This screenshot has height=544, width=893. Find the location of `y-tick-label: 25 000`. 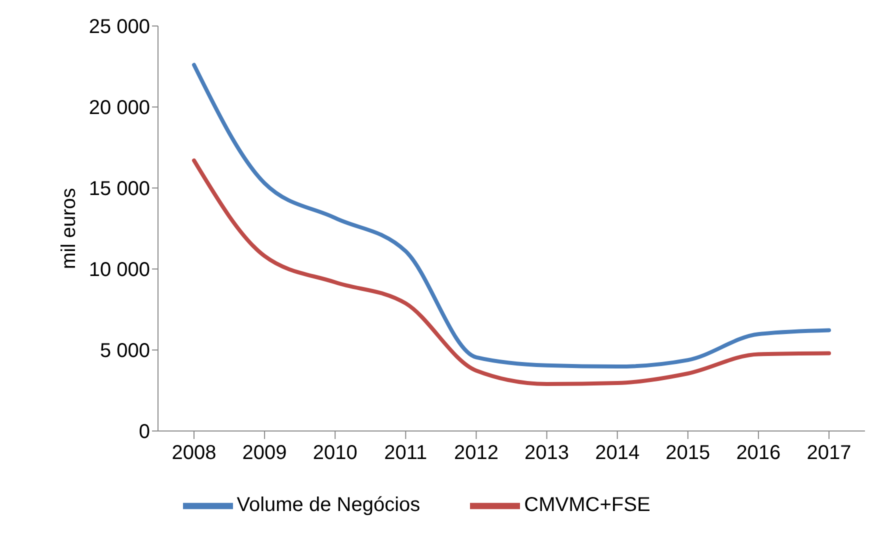

y-tick-label: 25 000 is located at coordinates (119, 27).